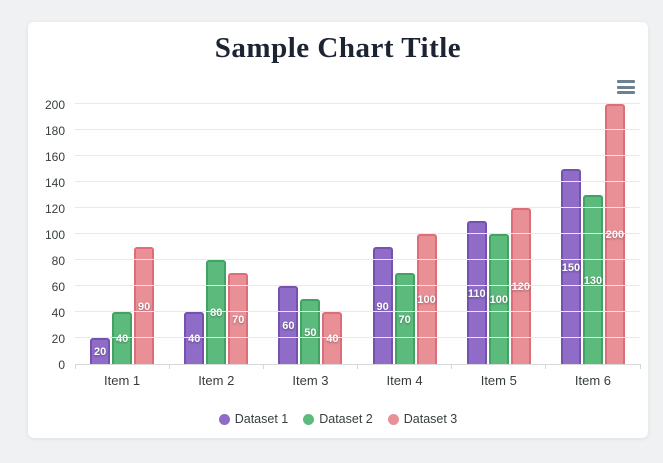 The height and width of the screenshot is (463, 663). I want to click on chart-title: Sample Chart Title, so click(338, 48).